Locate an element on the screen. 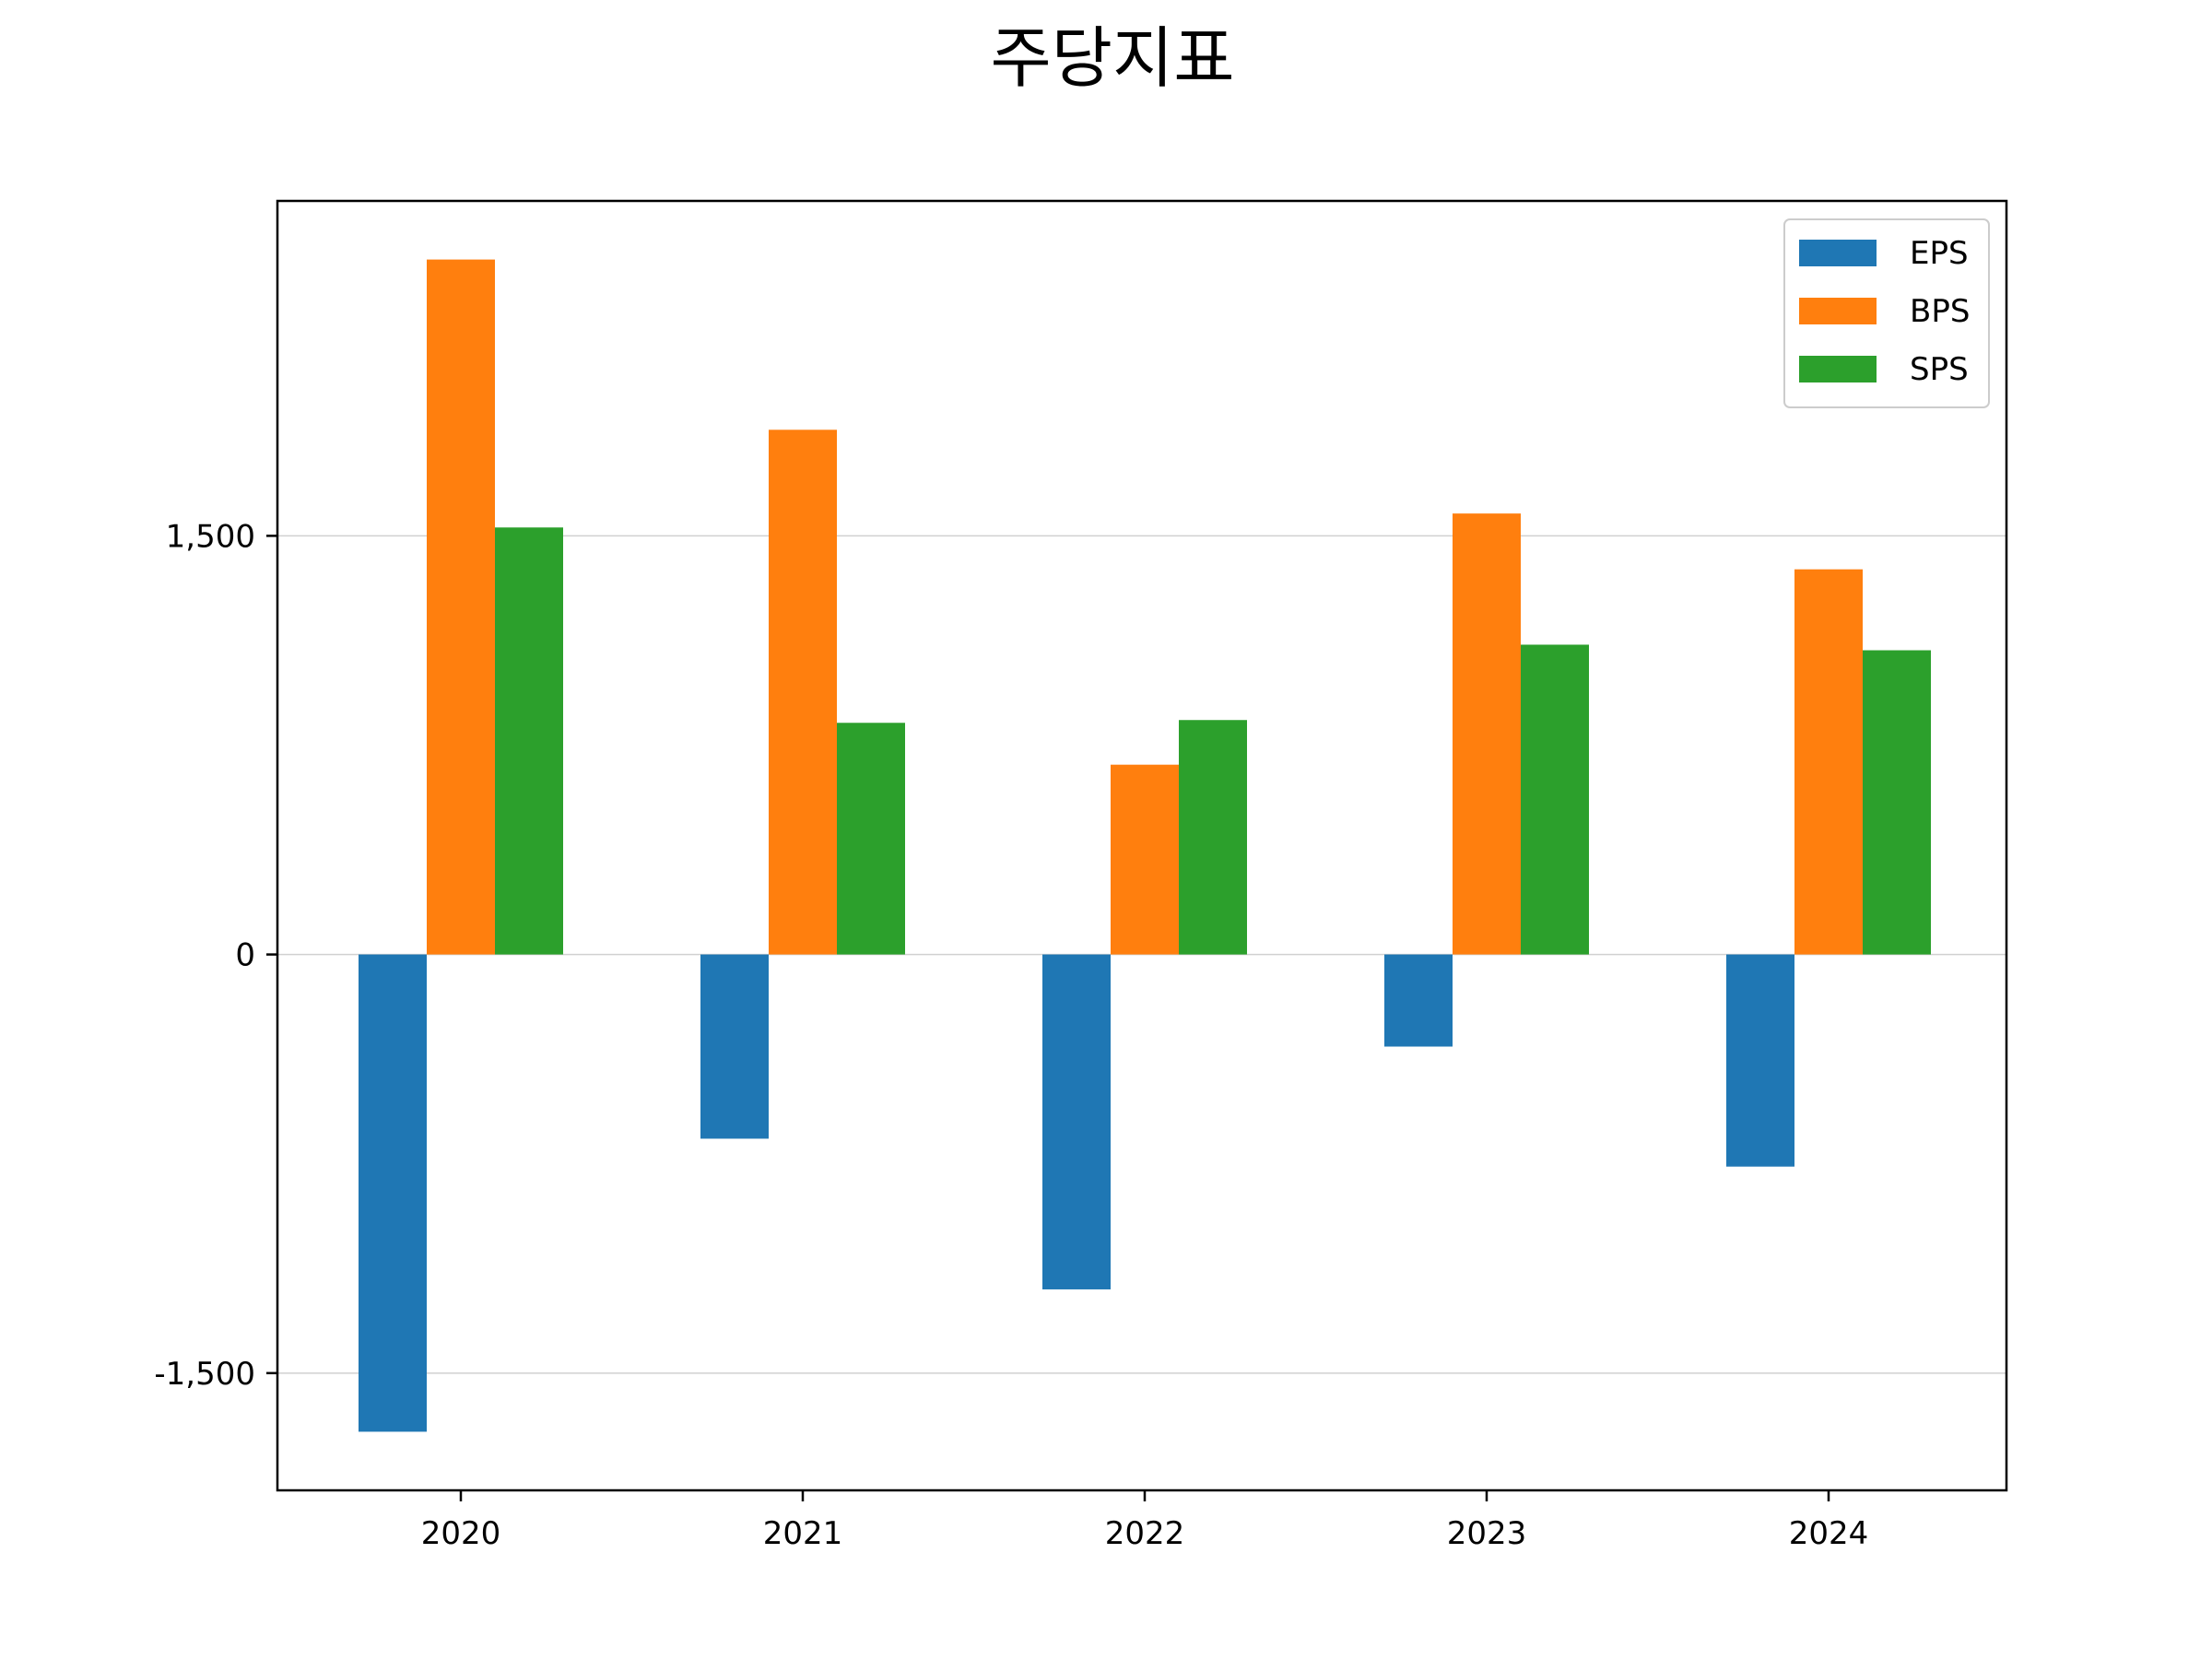 Image resolution: width=2212 pixels, height=1659 pixels. bar-eps-2024 is located at coordinates (1760, 1060).